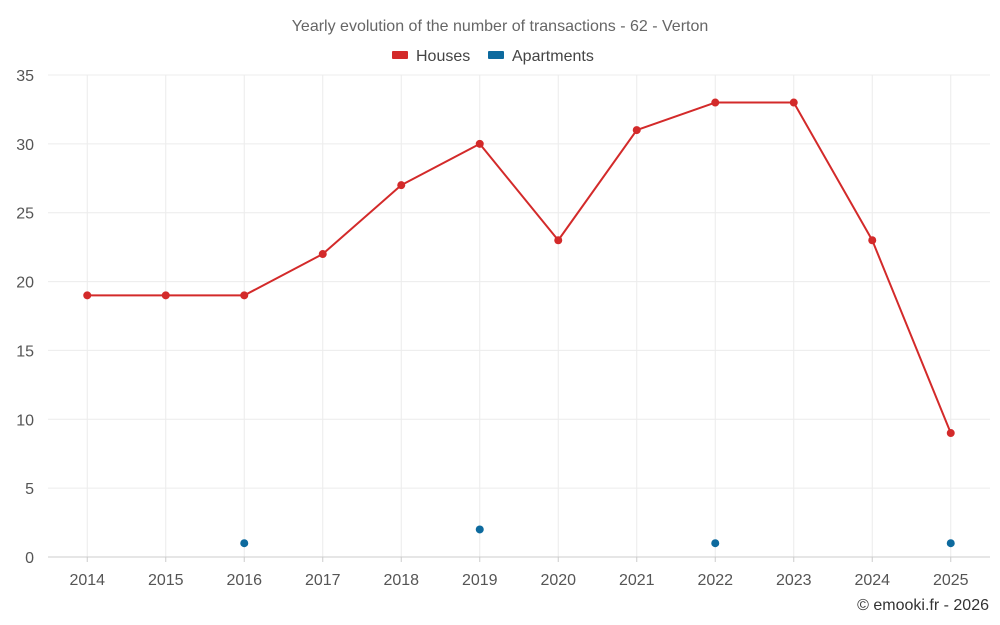 The width and height of the screenshot is (1000, 625). Describe the element at coordinates (87, 580) in the screenshot. I see `x-tick-label: 2014` at that location.